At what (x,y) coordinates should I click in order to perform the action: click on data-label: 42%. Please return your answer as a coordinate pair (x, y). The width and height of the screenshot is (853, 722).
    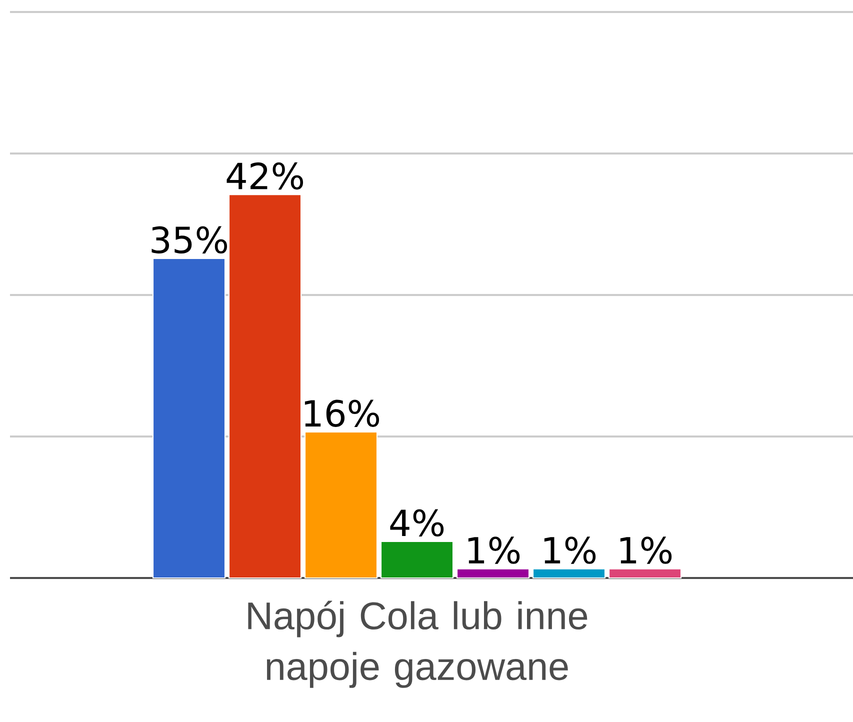
    Looking at the image, I should click on (265, 176).